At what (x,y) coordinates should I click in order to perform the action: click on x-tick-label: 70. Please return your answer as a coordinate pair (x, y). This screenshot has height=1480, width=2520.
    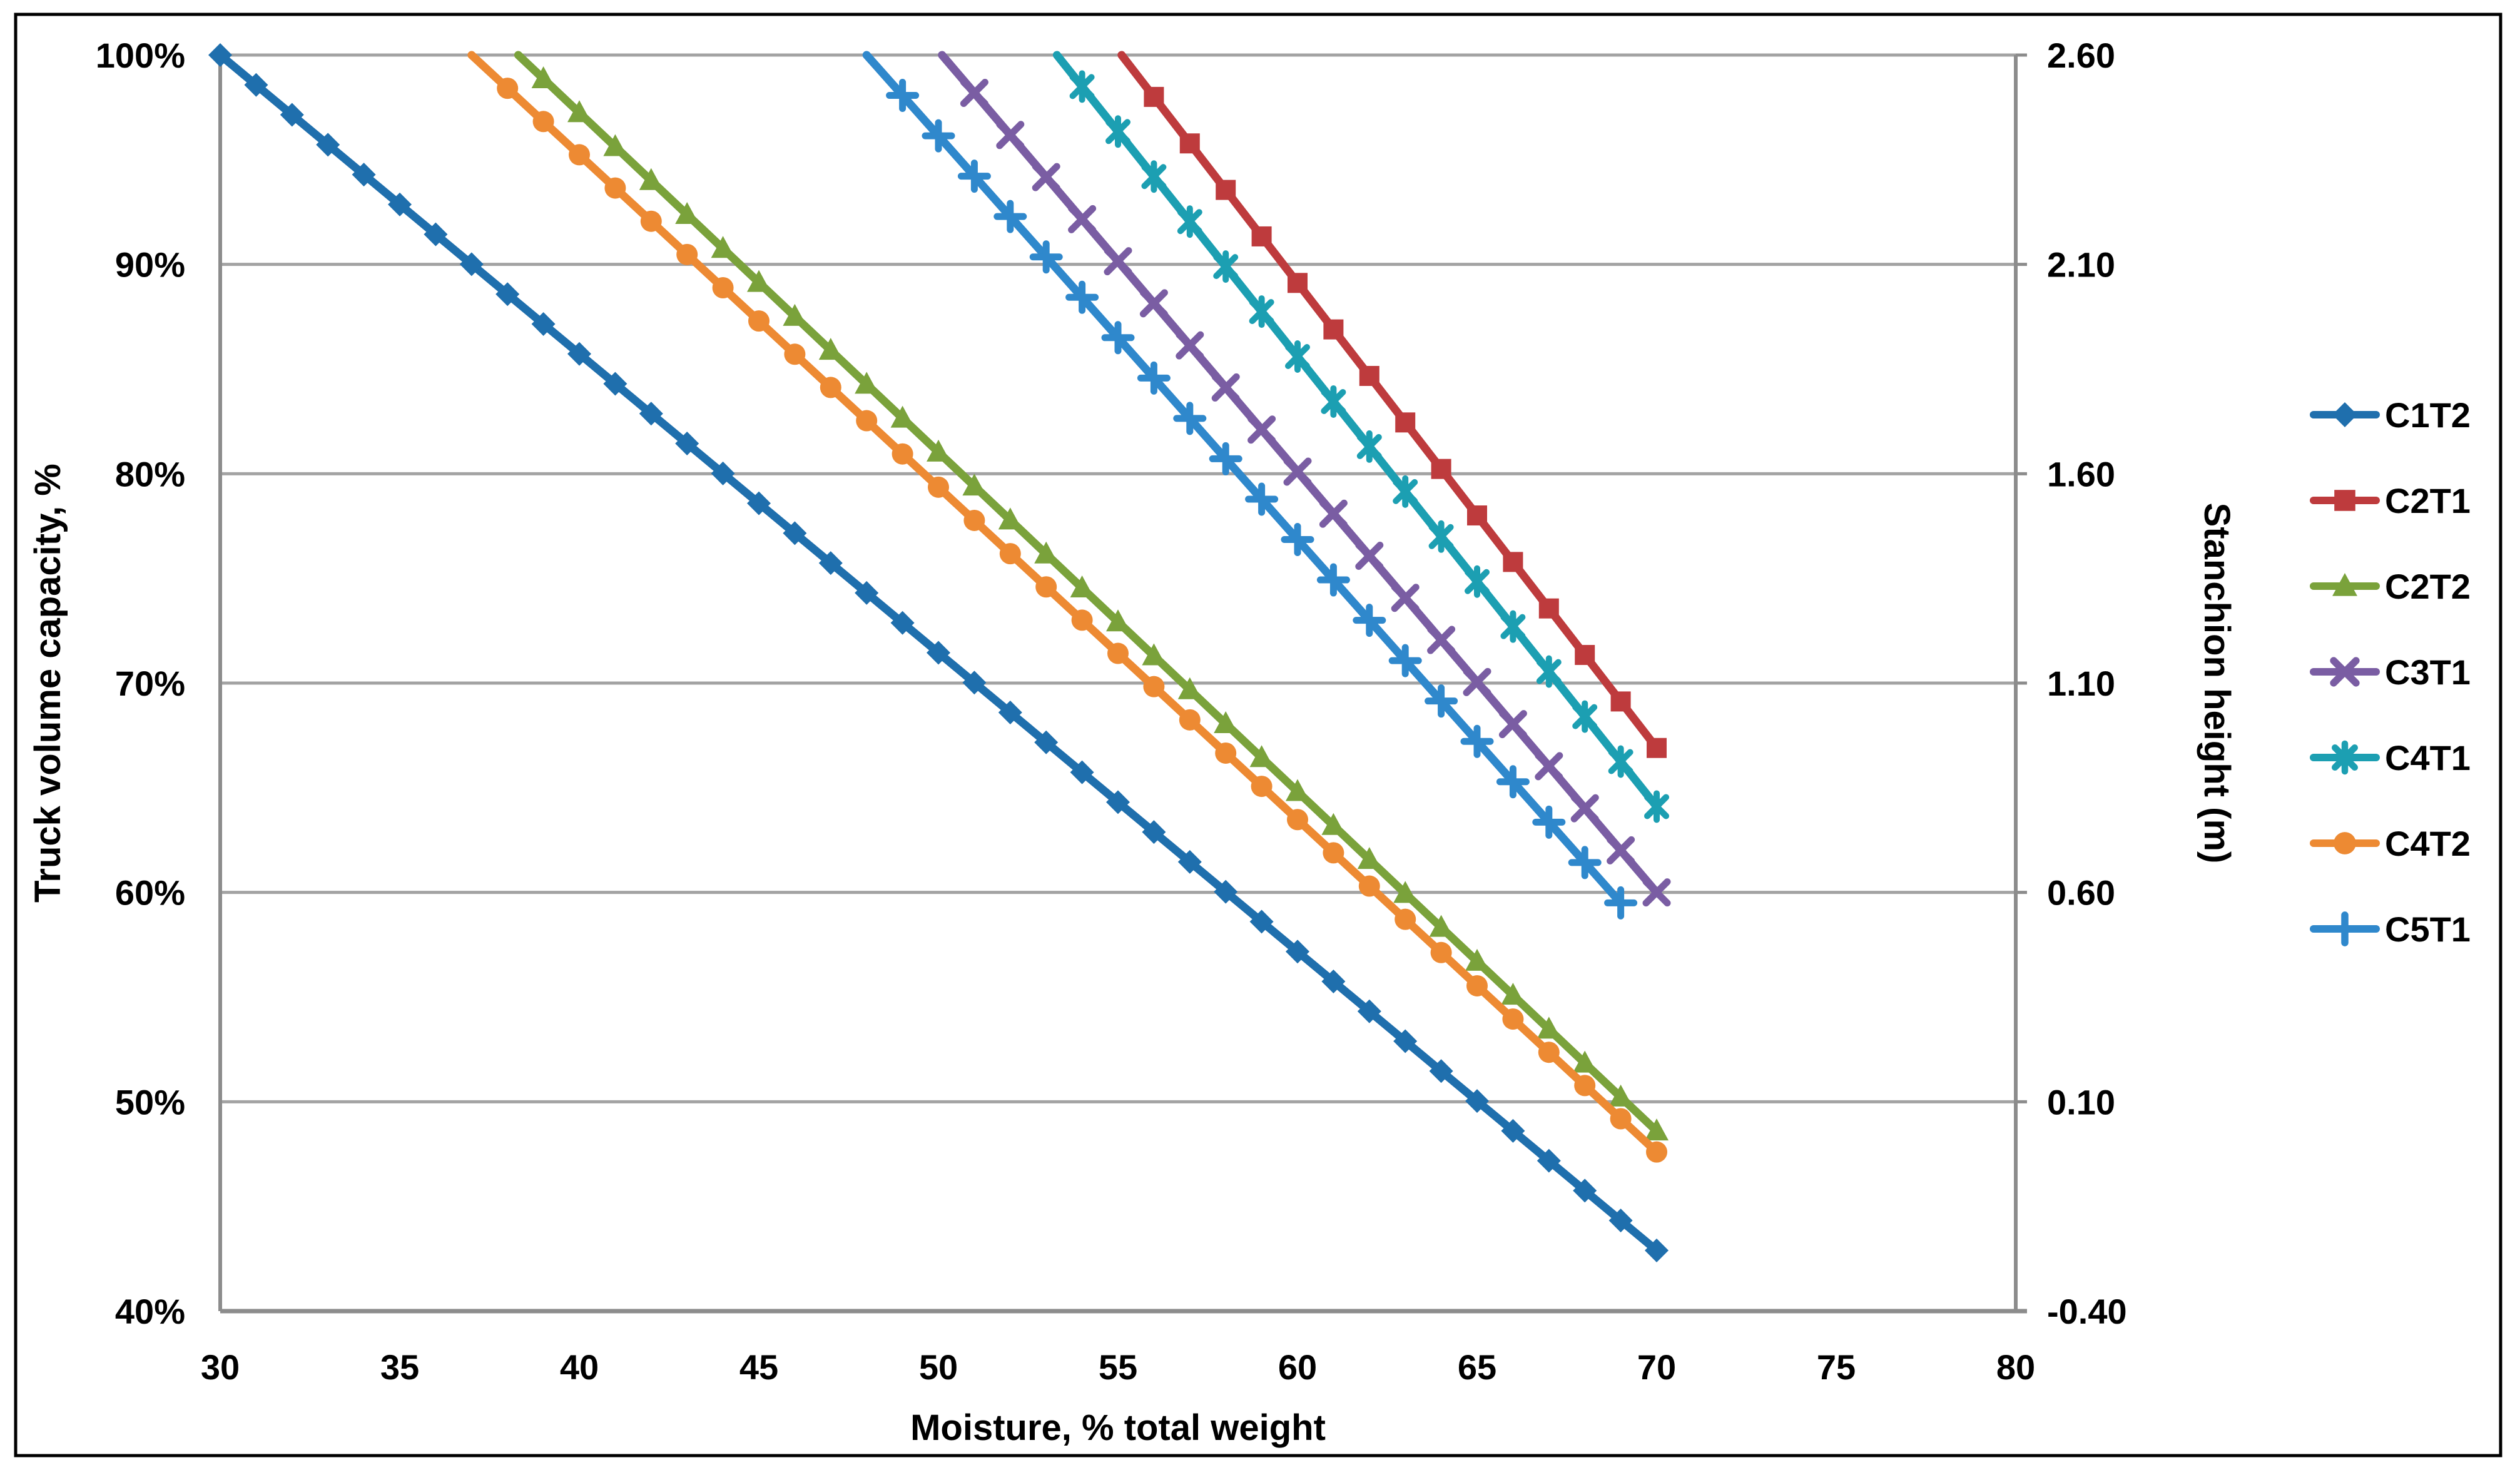
    Looking at the image, I should click on (1657, 1367).